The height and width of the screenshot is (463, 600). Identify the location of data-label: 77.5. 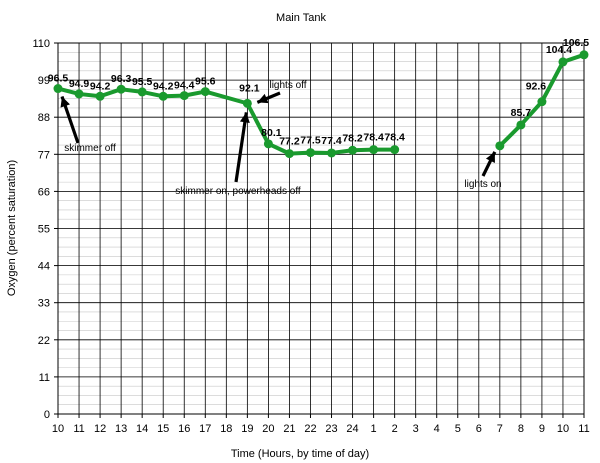
(310, 141).